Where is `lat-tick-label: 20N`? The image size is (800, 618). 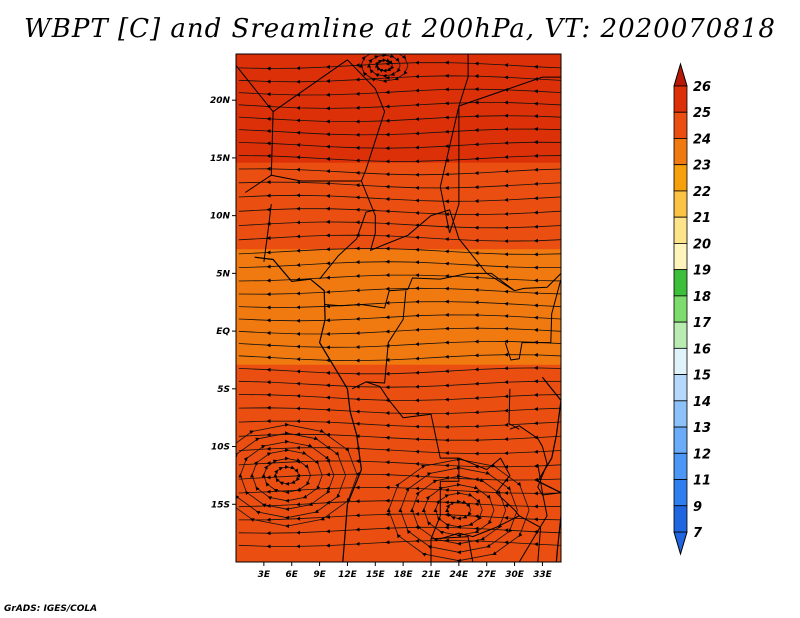 lat-tick-label: 20N is located at coordinates (220, 101).